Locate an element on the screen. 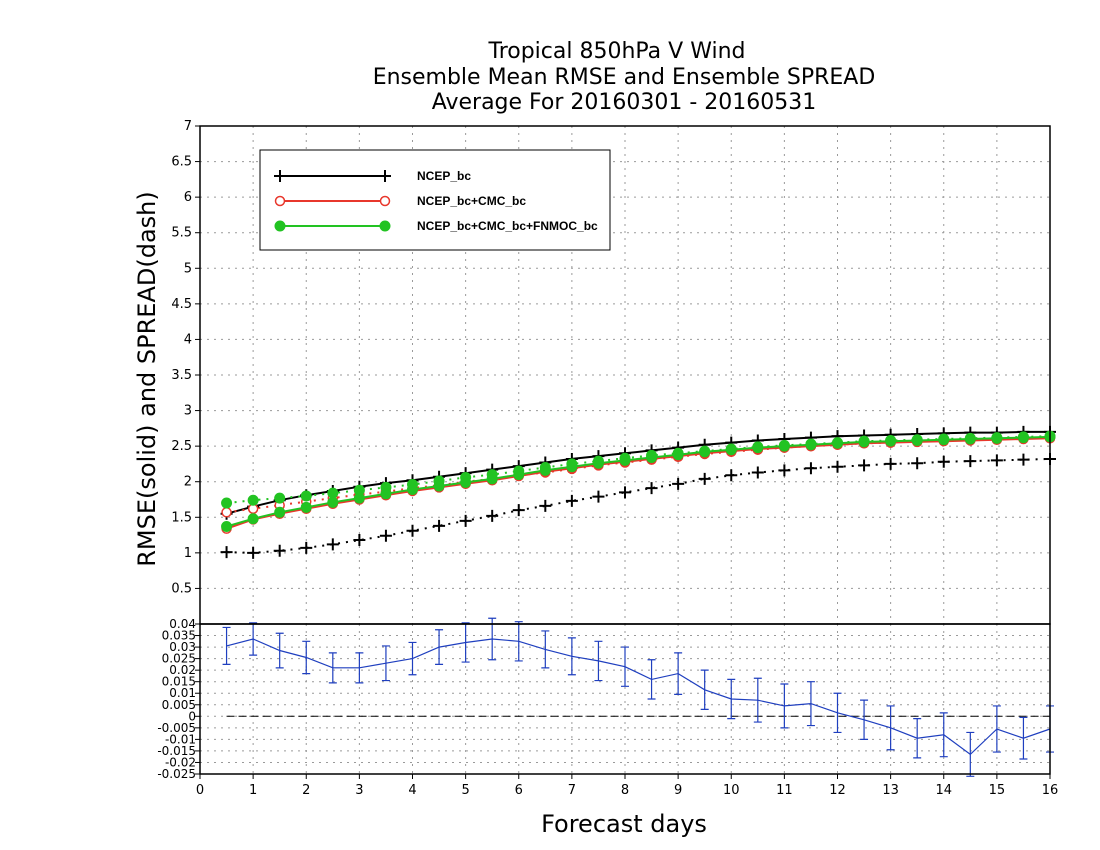  x-tick-label: 3 is located at coordinates (359, 790).